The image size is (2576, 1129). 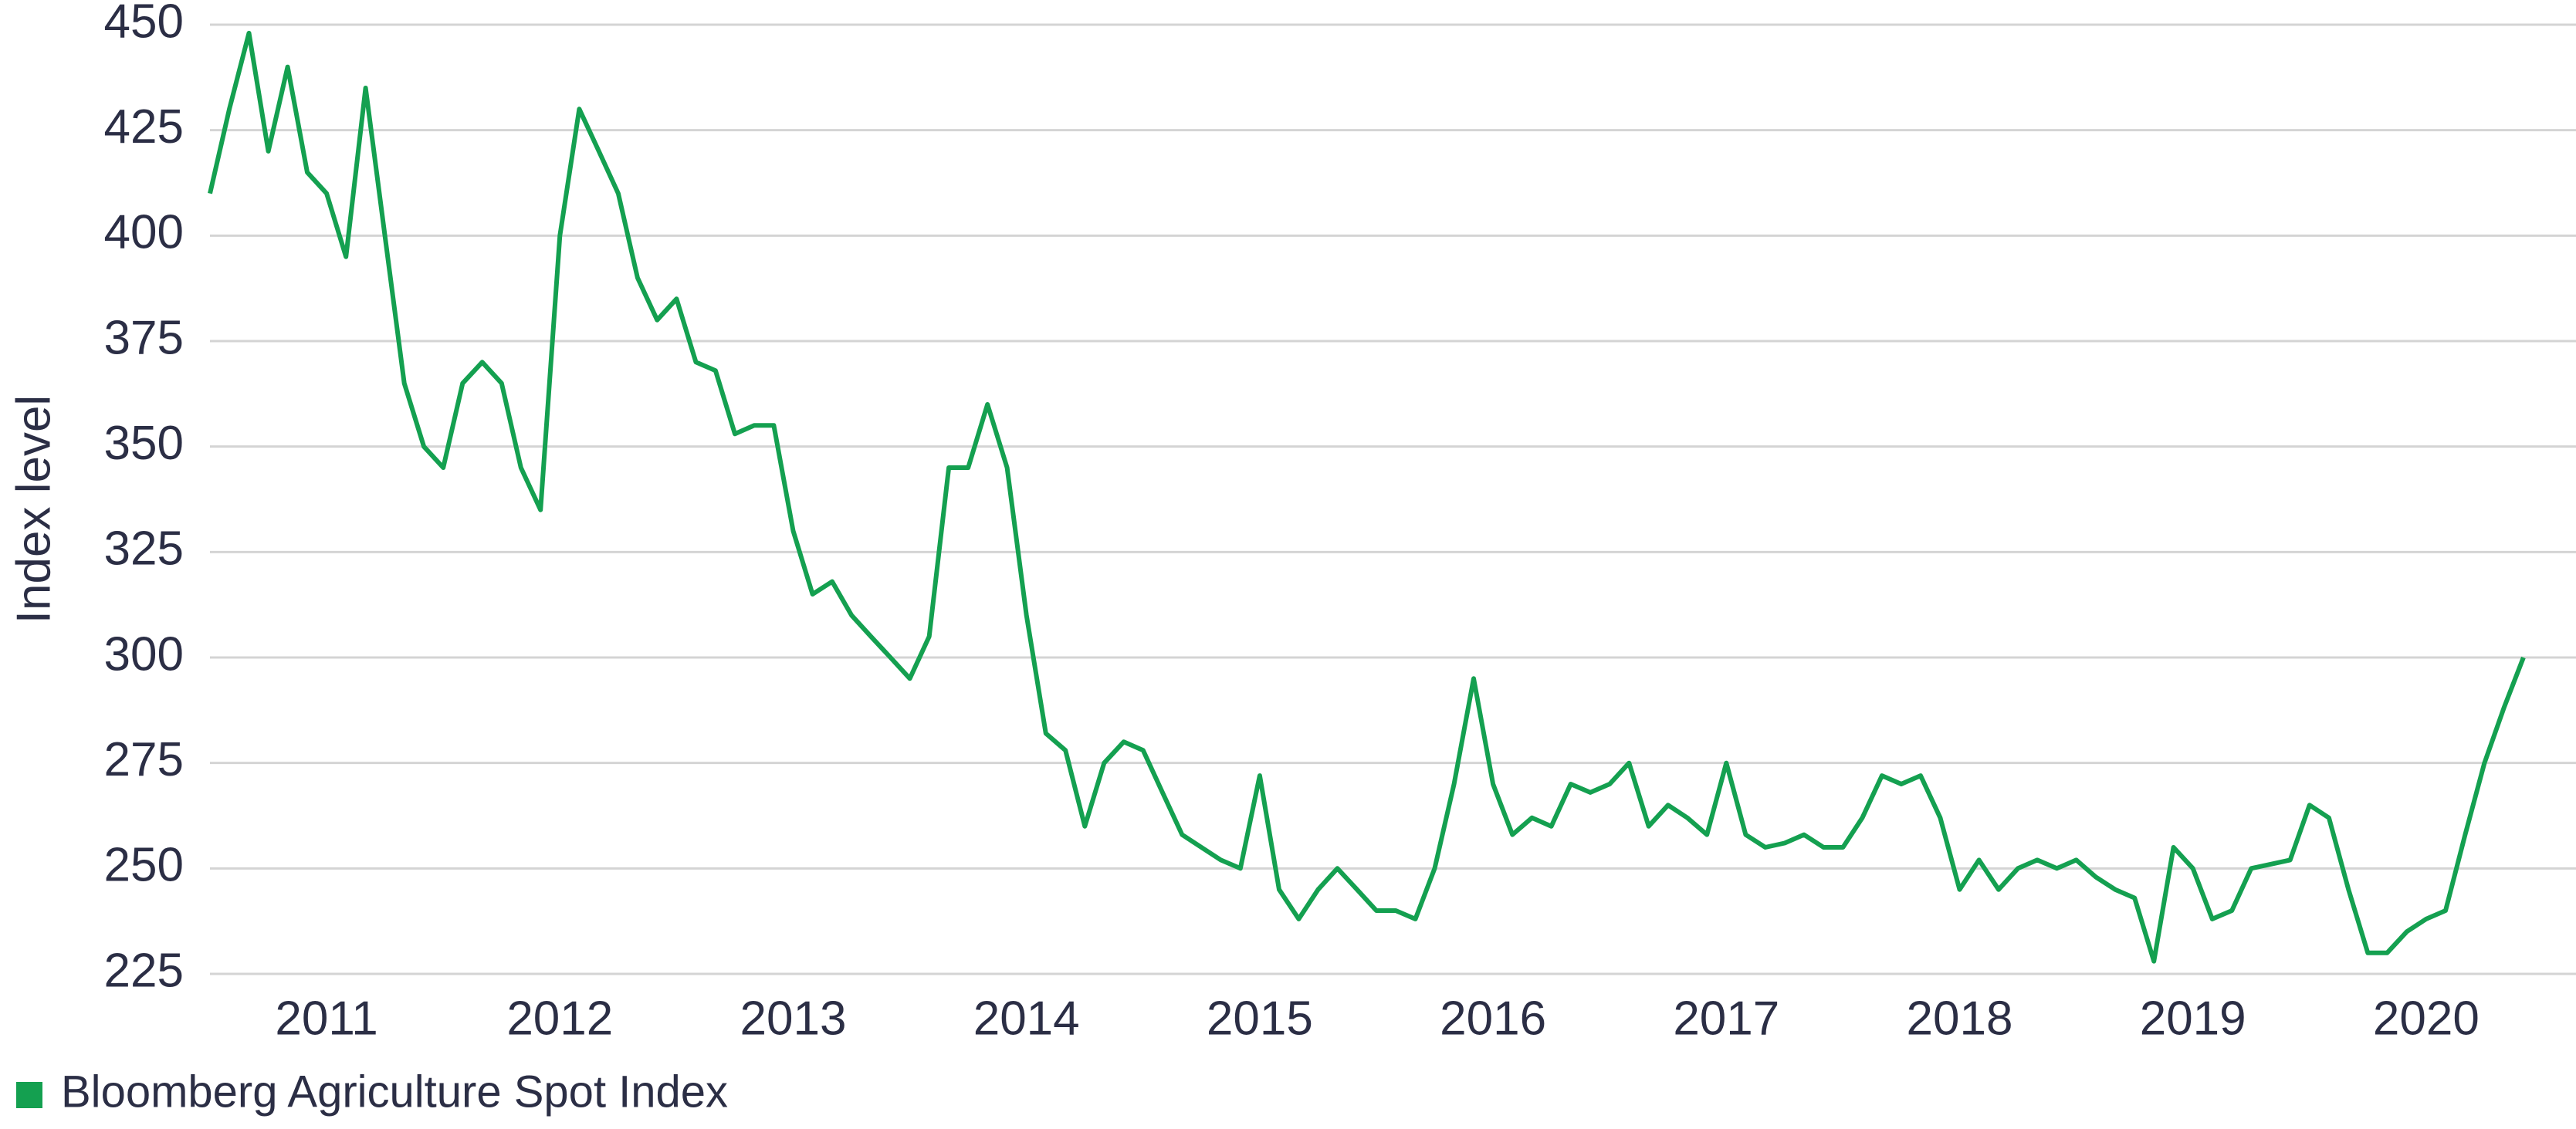 What do you see at coordinates (1493, 1019) in the screenshot?
I see `x-tick-label: 2016` at bounding box center [1493, 1019].